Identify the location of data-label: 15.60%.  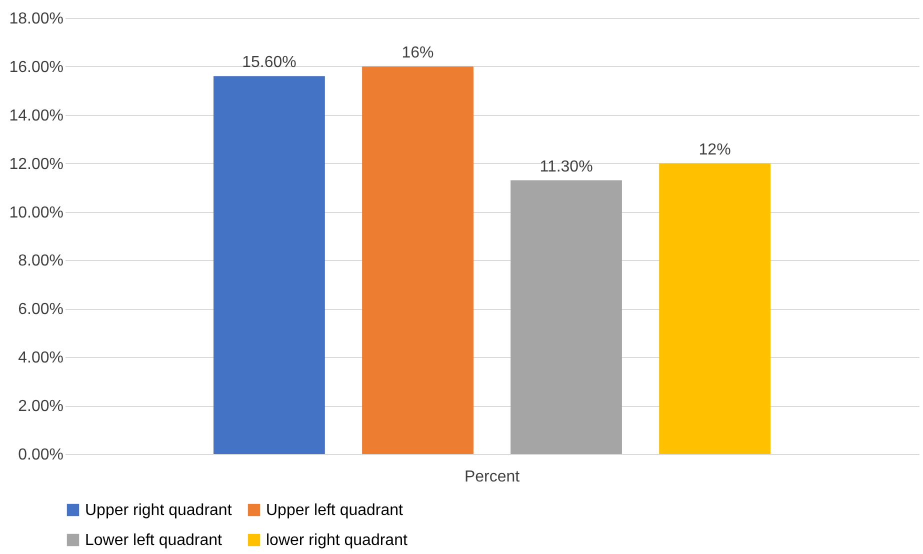
(269, 63).